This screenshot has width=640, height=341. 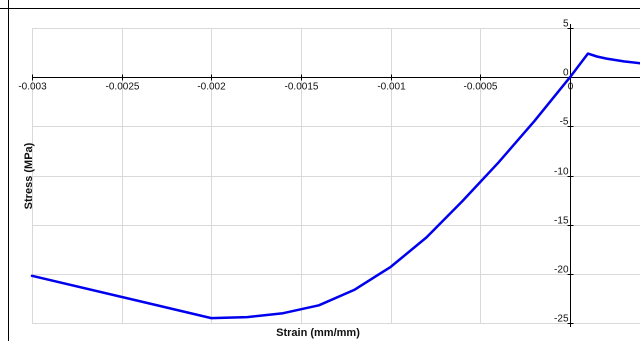 I want to click on x-tick-label: 0, so click(x=571, y=87).